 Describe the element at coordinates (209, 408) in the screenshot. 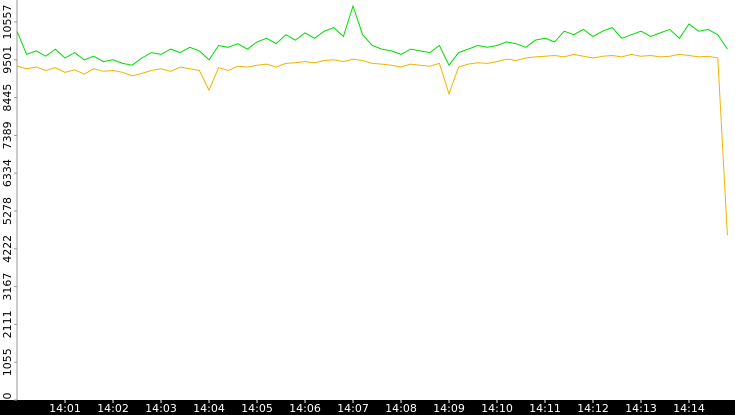

I see `x-tick-label: 14:04` at that location.